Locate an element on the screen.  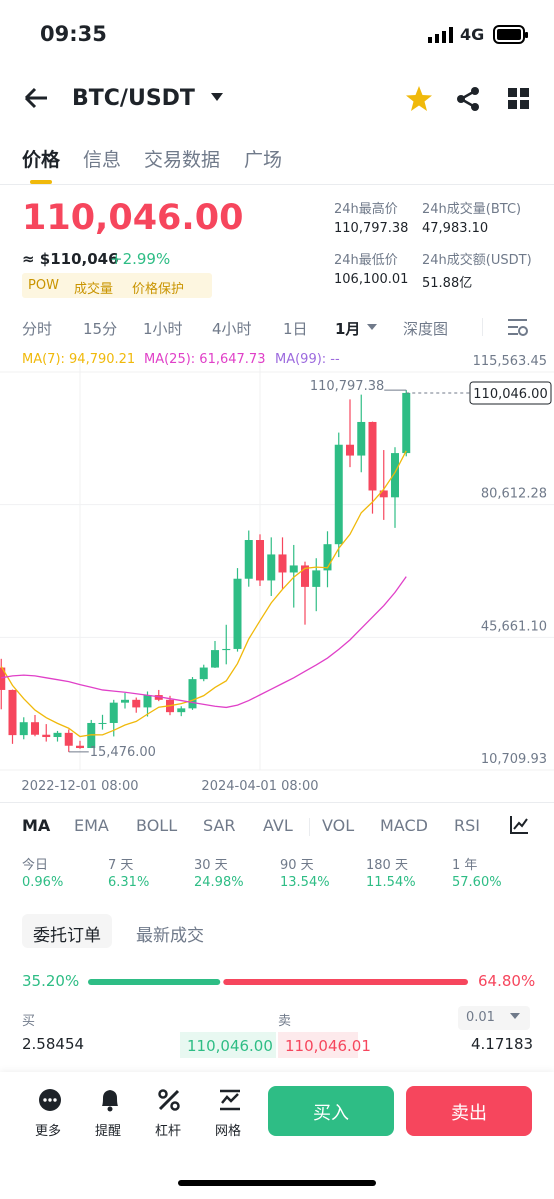
share-icon is located at coordinates (468, 99).